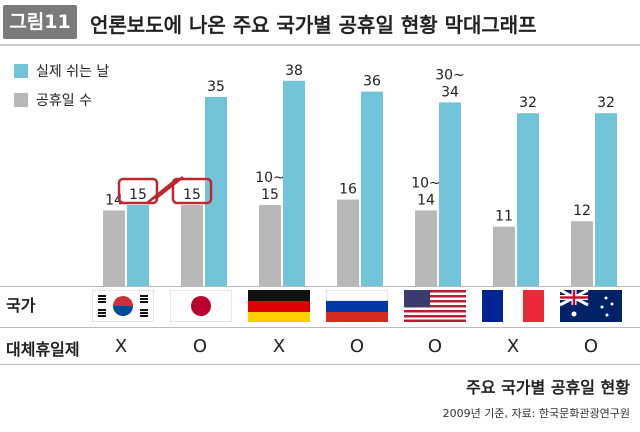 Image resolution: width=640 pixels, height=432 pixels. What do you see at coordinates (43, 349) in the screenshot?
I see `substitute-row-label: 대체휴일제` at bounding box center [43, 349].